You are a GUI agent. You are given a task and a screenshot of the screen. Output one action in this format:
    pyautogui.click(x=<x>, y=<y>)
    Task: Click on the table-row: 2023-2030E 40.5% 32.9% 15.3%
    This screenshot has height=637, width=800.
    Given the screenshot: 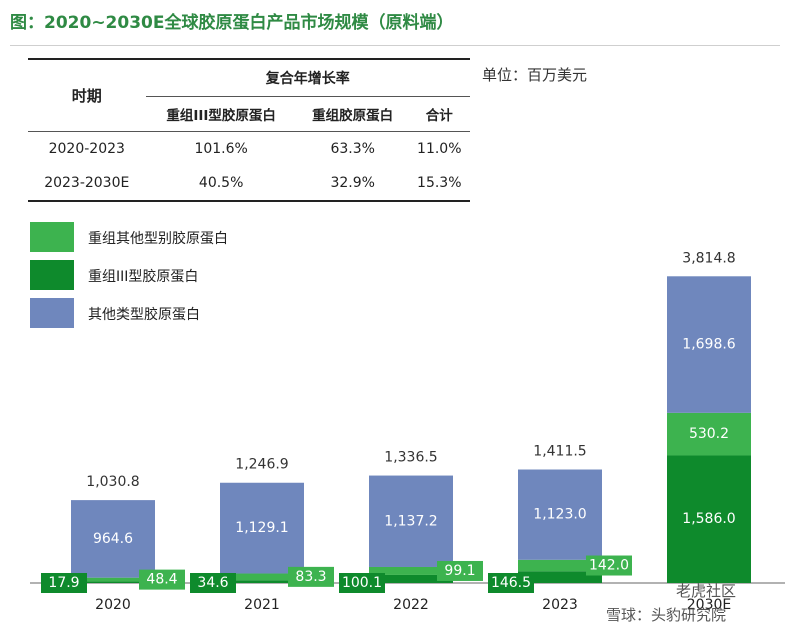 What is the action you would take?
    pyautogui.click(x=249, y=184)
    